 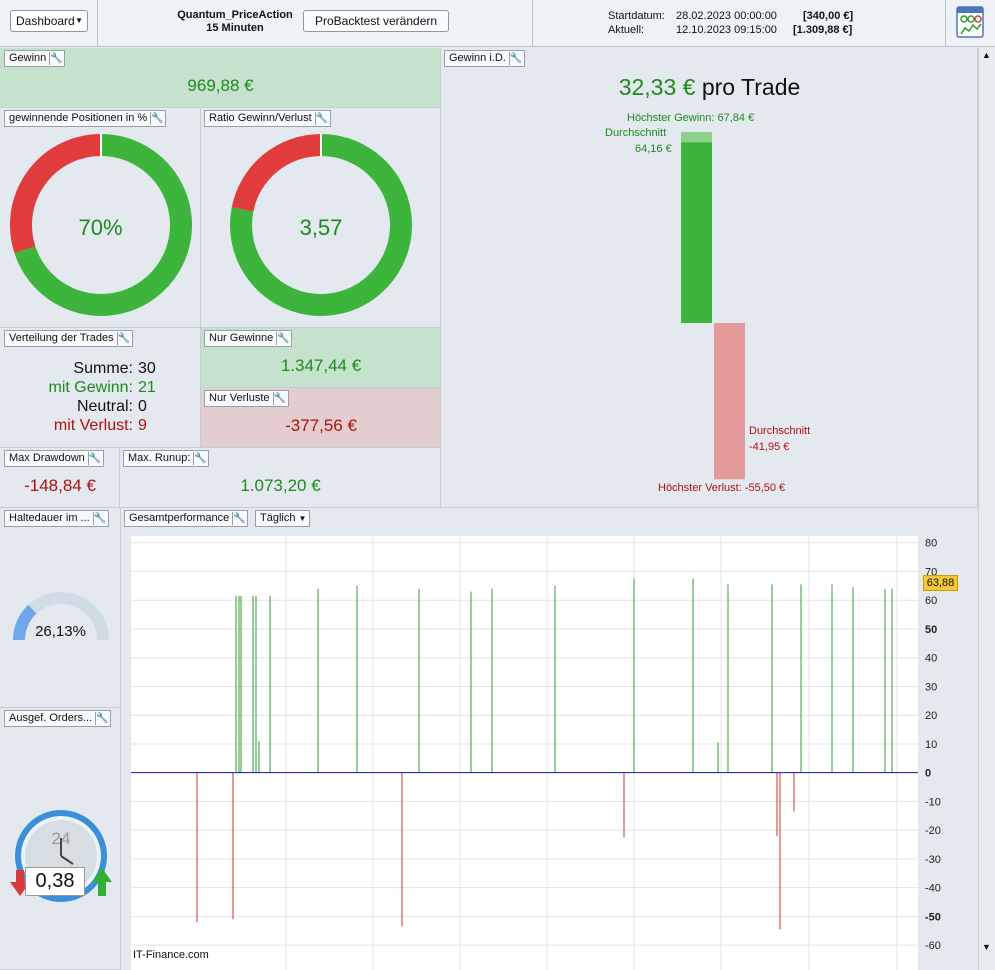 What do you see at coordinates (58, 718) in the screenshot?
I see `orders-title: Ausgef. Orders... 🔧` at bounding box center [58, 718].